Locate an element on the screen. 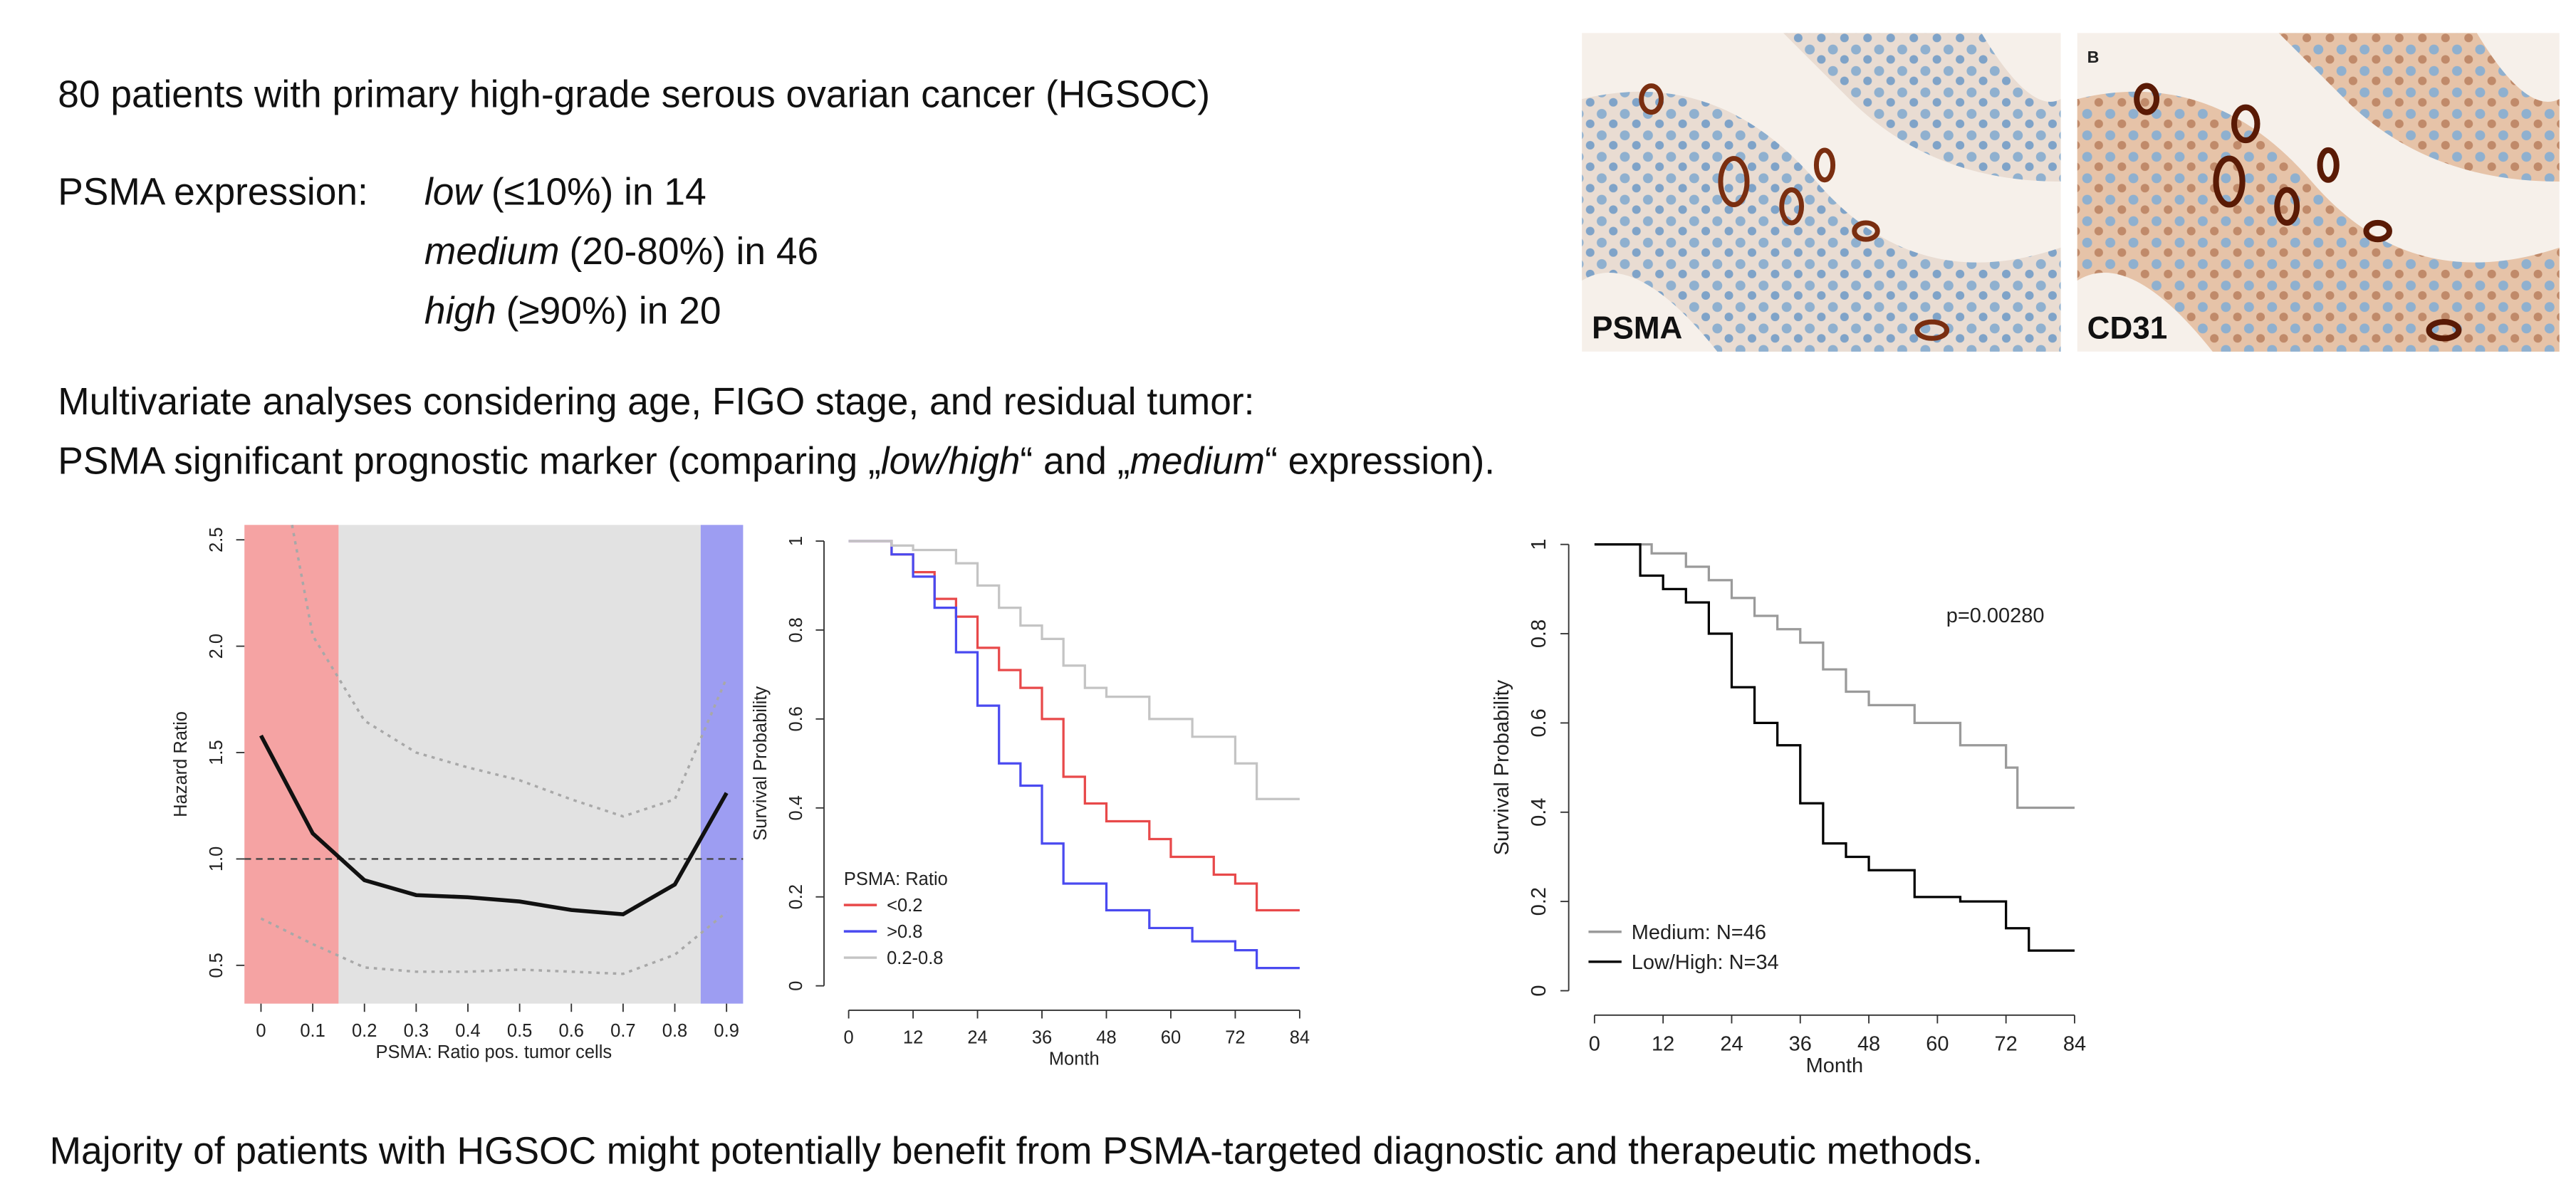 The width and height of the screenshot is (2576, 1189). x-tick-label: 0.6 is located at coordinates (571, 1031).